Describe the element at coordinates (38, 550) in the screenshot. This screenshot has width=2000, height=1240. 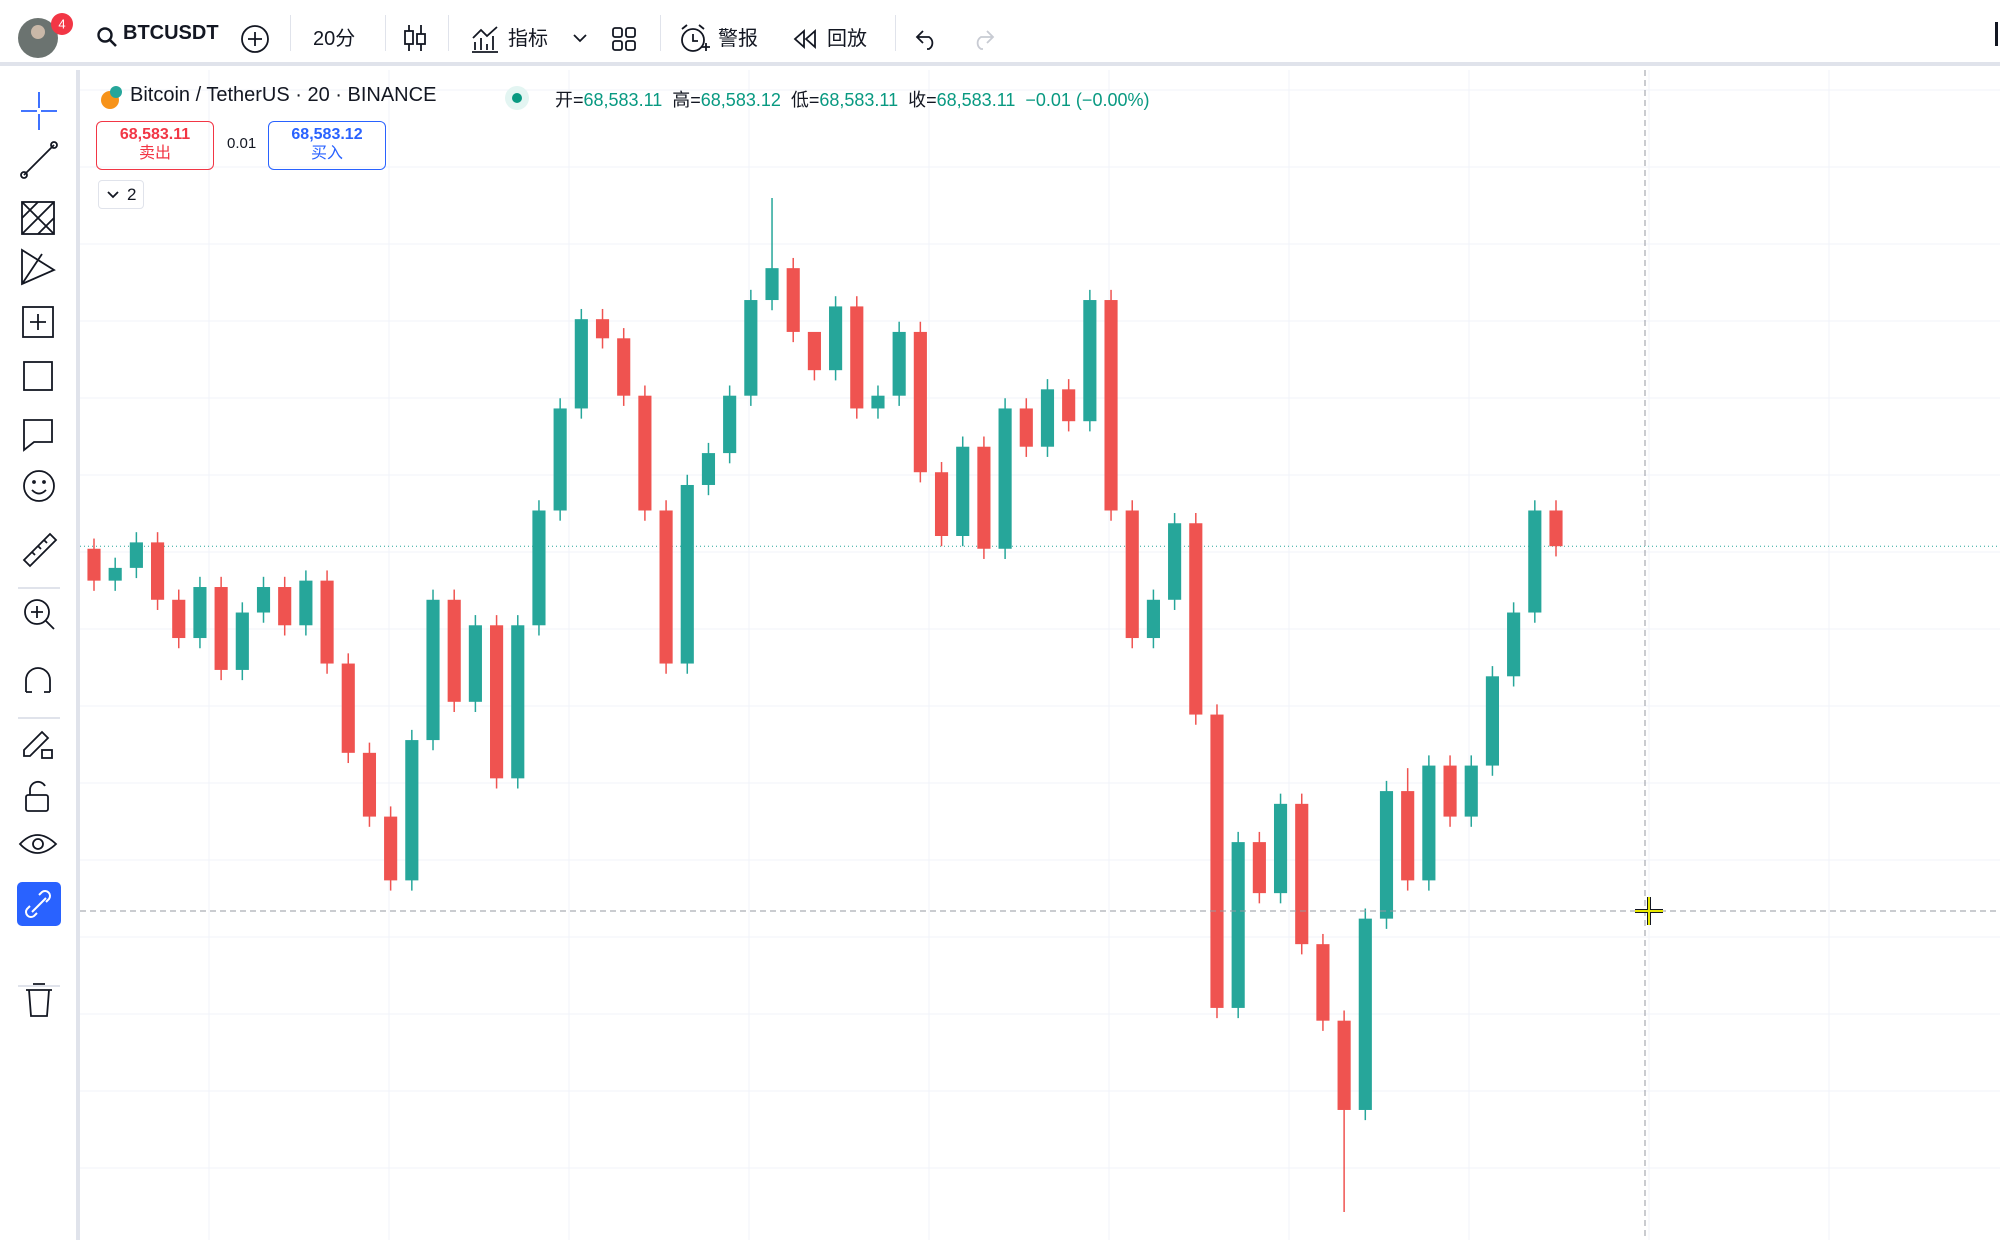
I see `drawing-tools` at that location.